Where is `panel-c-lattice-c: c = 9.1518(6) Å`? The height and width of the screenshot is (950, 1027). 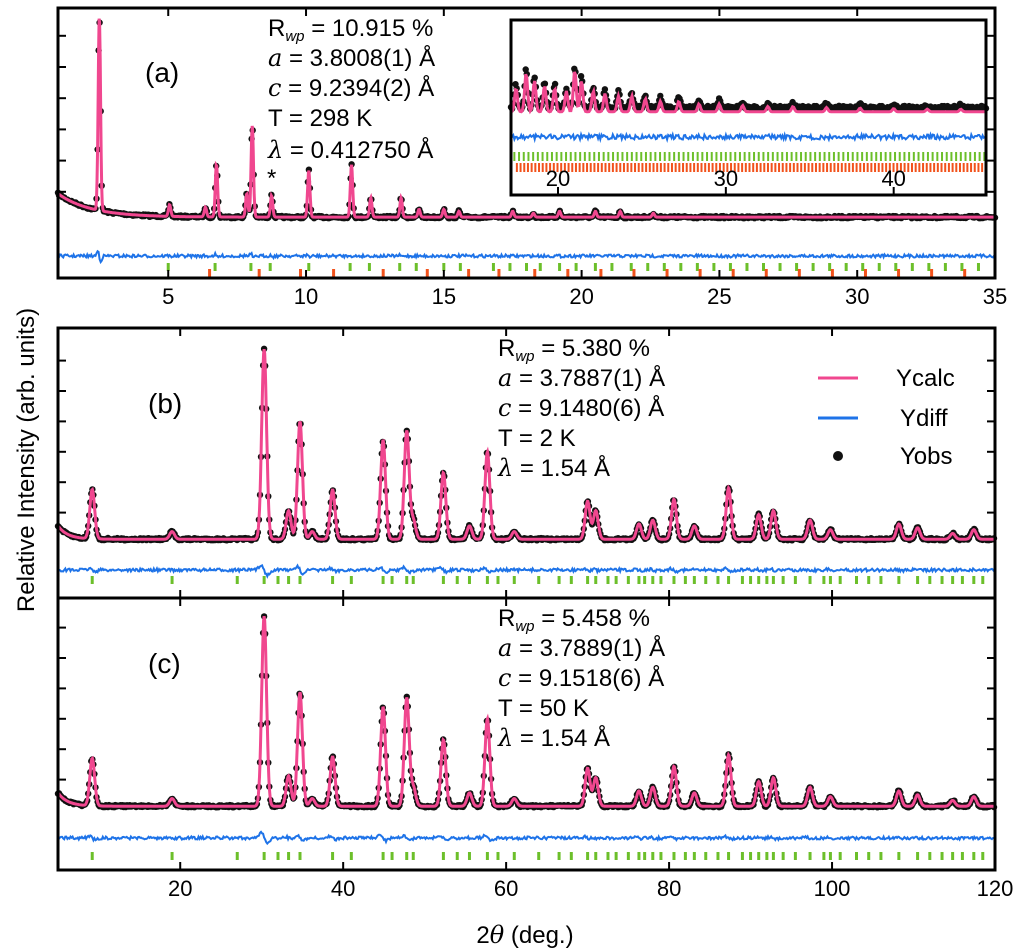
panel-c-lattice-c: c = 9.1518(6) Å is located at coordinates (581, 678).